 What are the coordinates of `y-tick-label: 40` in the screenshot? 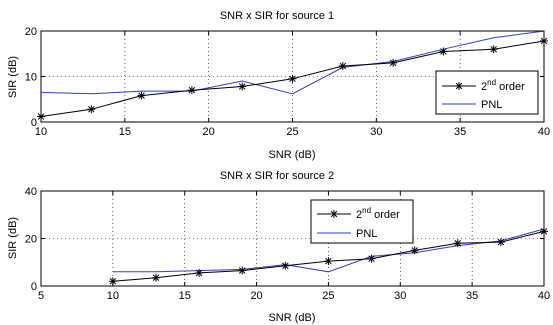 It's located at (31, 192).